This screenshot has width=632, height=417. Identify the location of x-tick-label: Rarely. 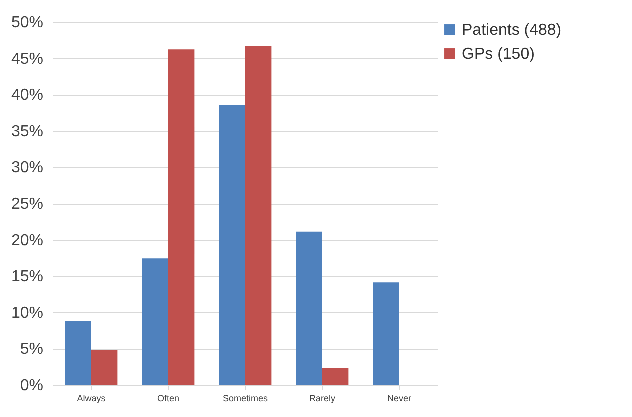
(322, 399).